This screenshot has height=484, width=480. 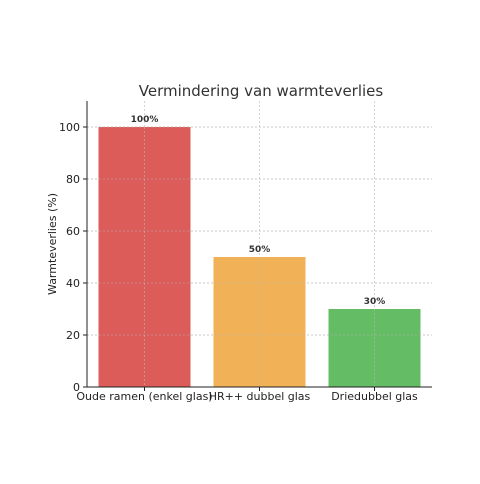 I want to click on x-tick-label: Driedubbel glas, so click(x=374, y=396).